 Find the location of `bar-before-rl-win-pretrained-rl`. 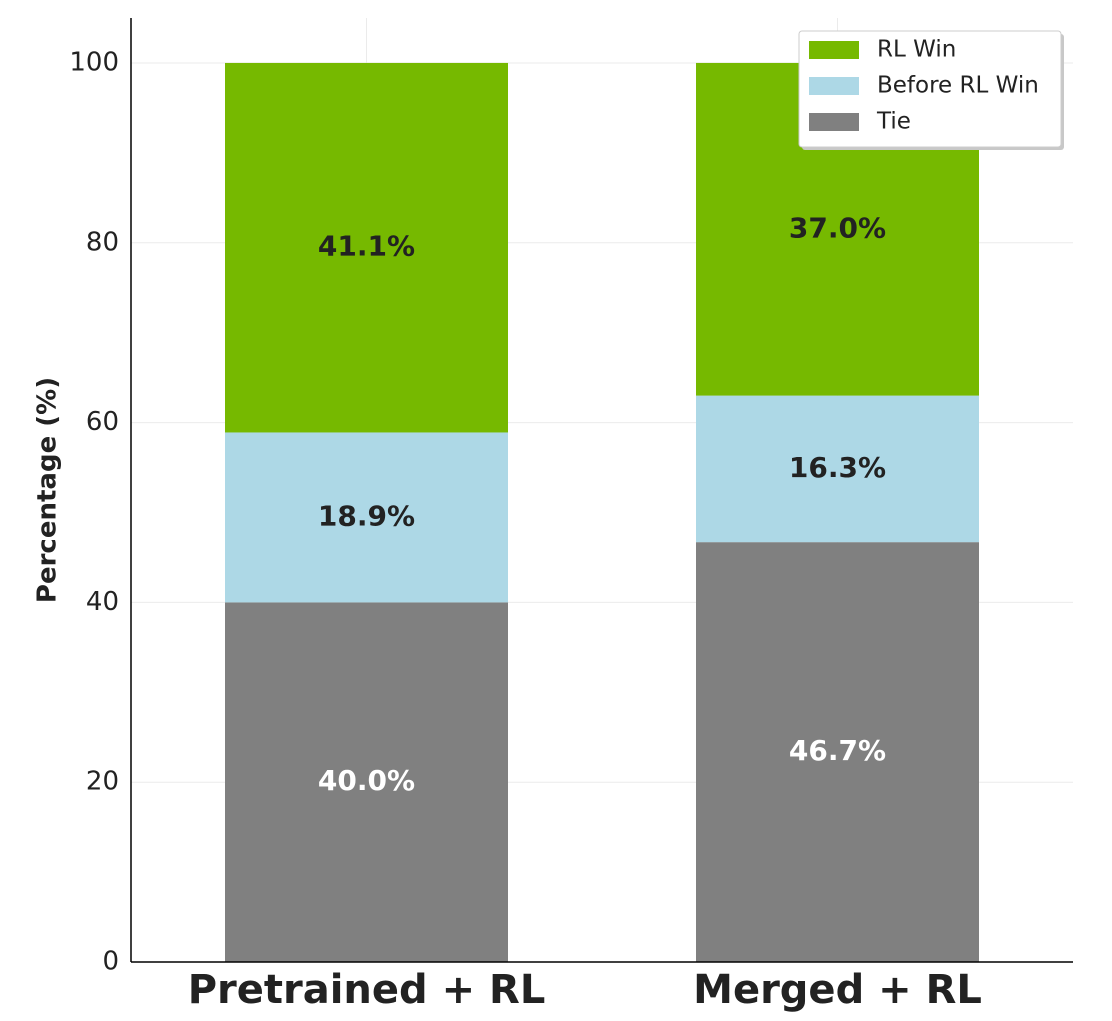

bar-before-rl-win-pretrained-rl is located at coordinates (366, 517).